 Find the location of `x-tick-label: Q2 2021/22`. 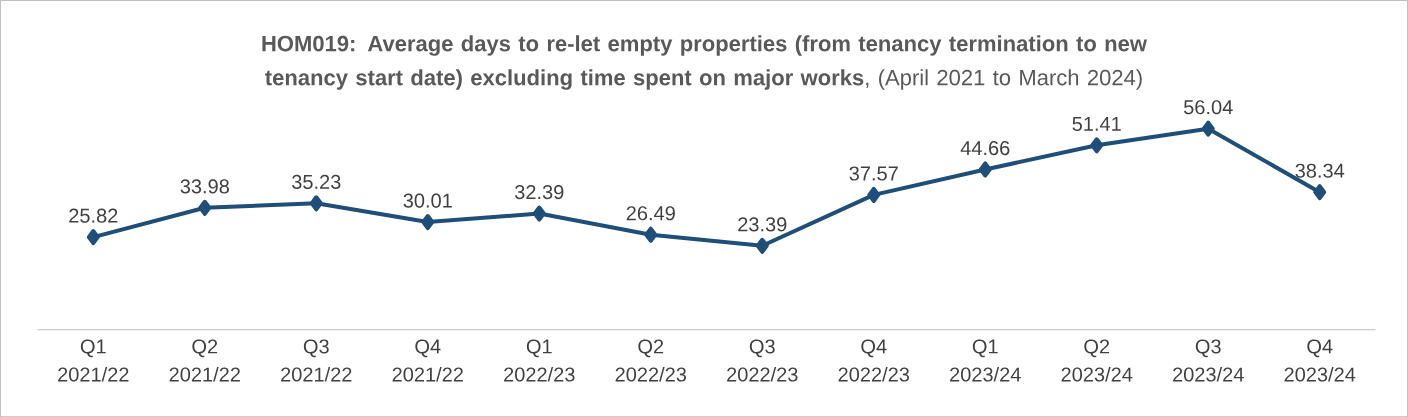

x-tick-label: Q2 2021/22 is located at coordinates (204, 360).